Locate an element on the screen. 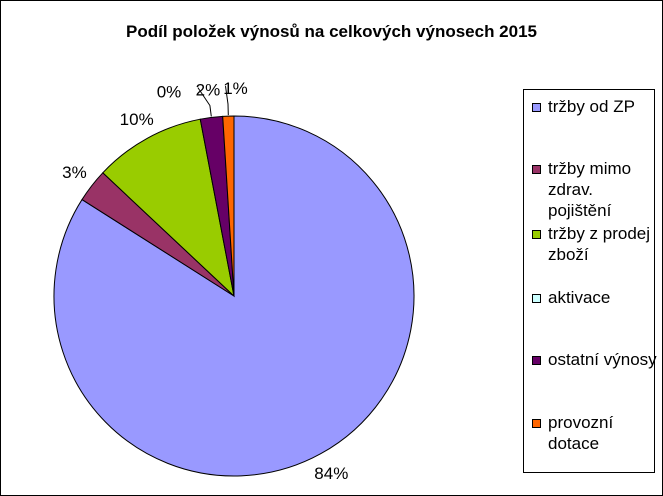  pie-slice-provozni-dotace is located at coordinates (228, 206).